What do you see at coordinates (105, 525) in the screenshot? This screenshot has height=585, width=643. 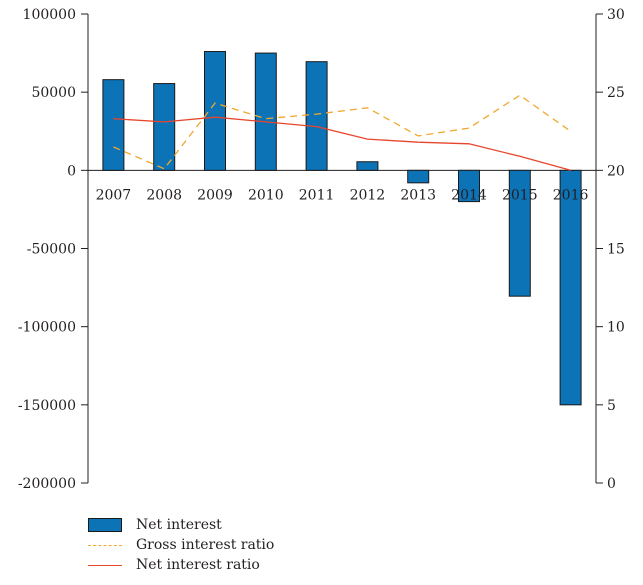 I see `legend-bar-swatch` at bounding box center [105, 525].